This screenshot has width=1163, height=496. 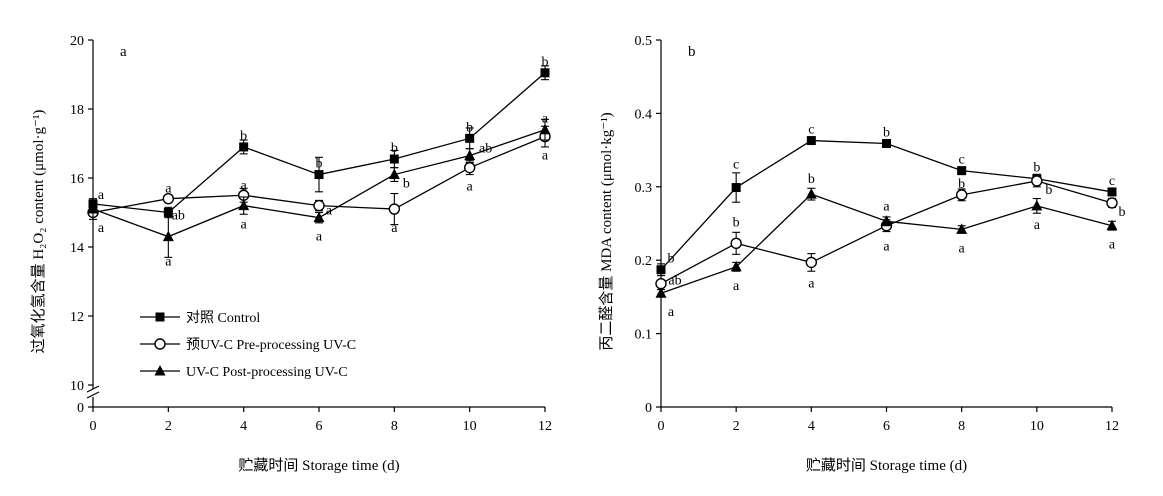 What do you see at coordinates (77, 248) in the screenshot?
I see `y-tick-label: 14` at bounding box center [77, 248].